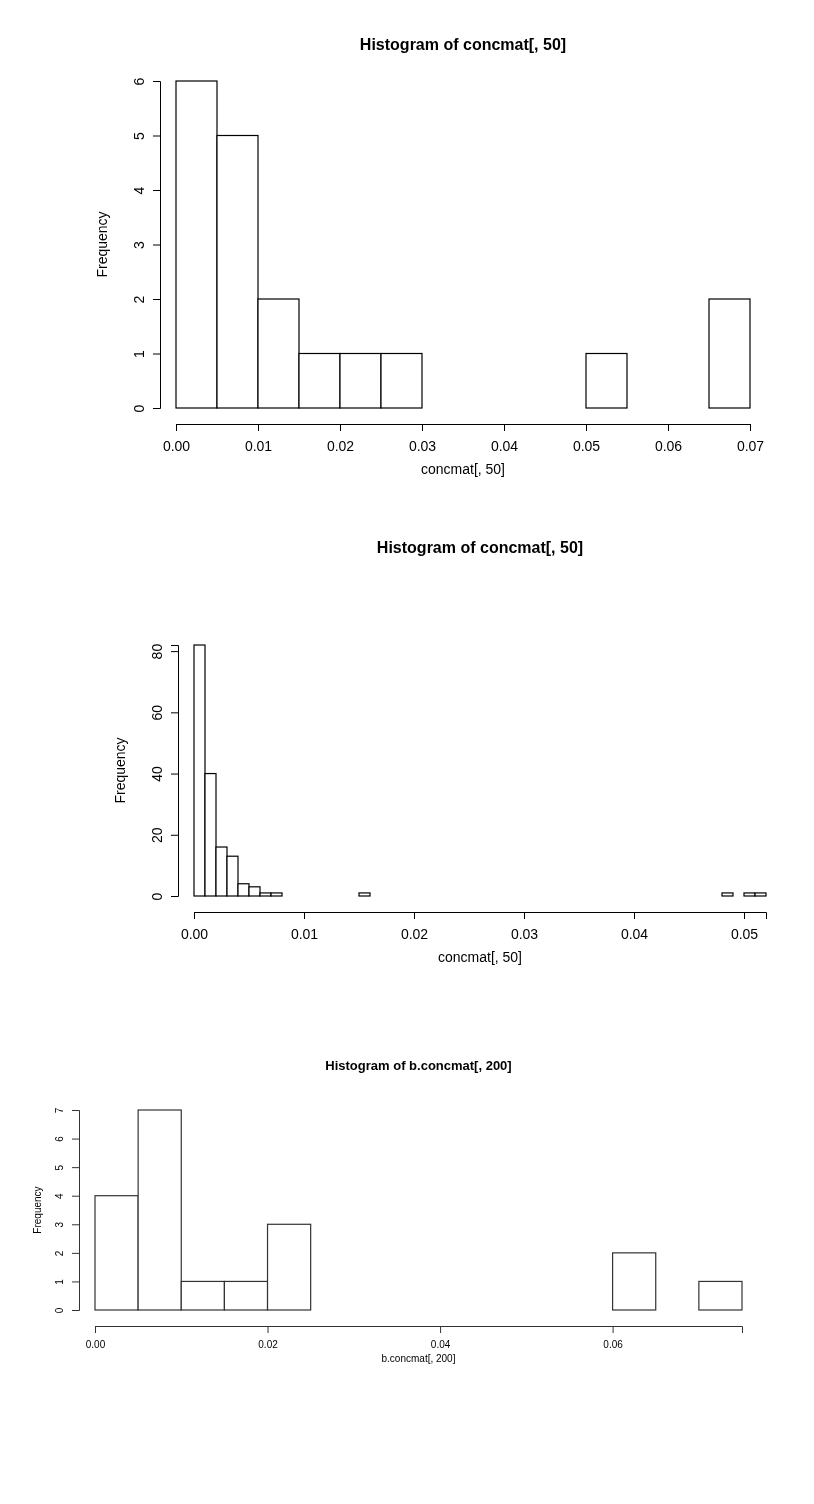 The width and height of the screenshot is (814, 1504). Describe the element at coordinates (750, 445) in the screenshot. I see `x-tick-label: 0.07` at that location.